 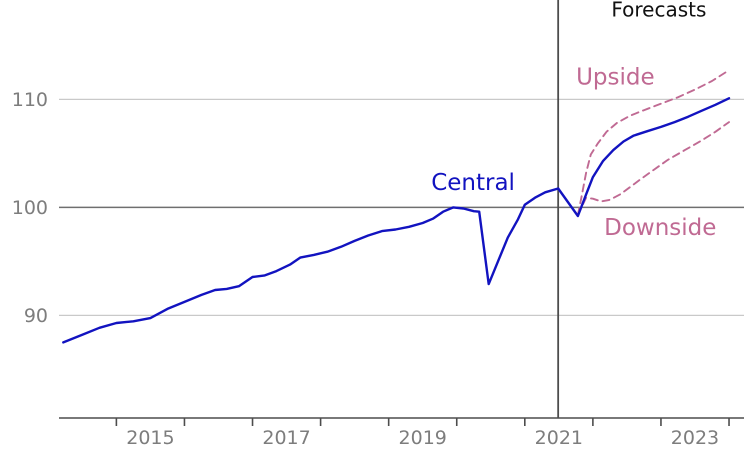 I want to click on x-tick-label-2023: 2023, so click(x=695, y=438).